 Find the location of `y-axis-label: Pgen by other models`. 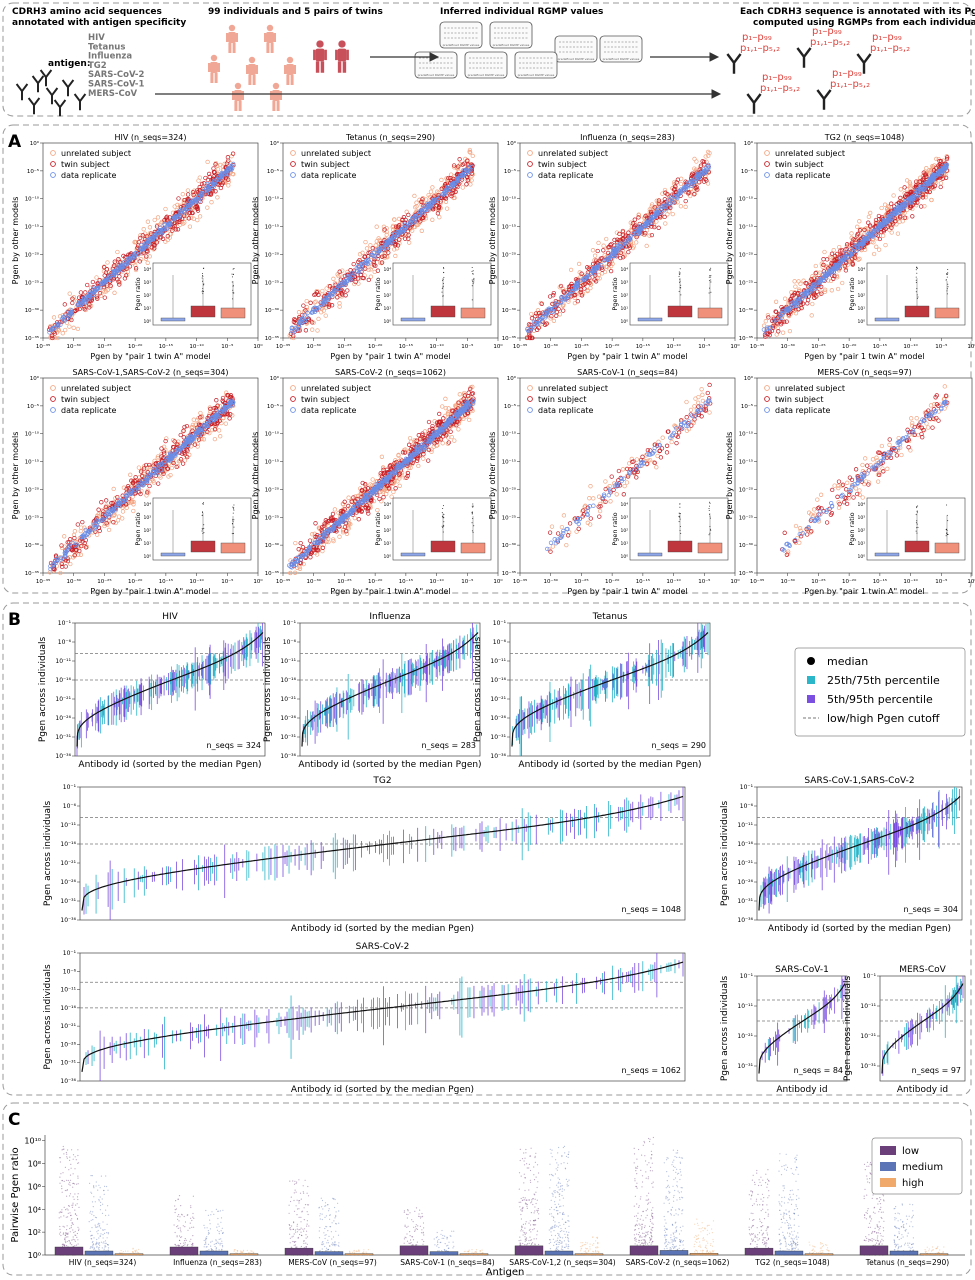

y-axis-label: Pgen by other models is located at coordinates (492, 241).